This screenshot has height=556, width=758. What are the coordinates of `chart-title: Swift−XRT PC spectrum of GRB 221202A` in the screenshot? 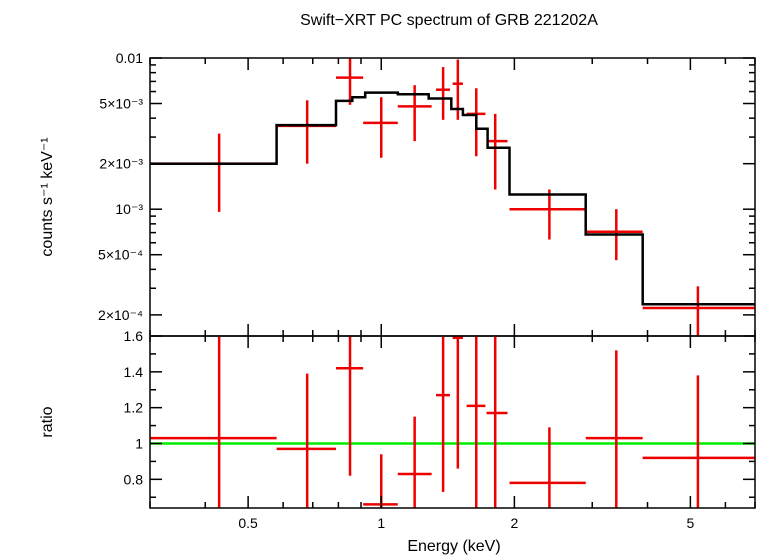 It's located at (449, 20).